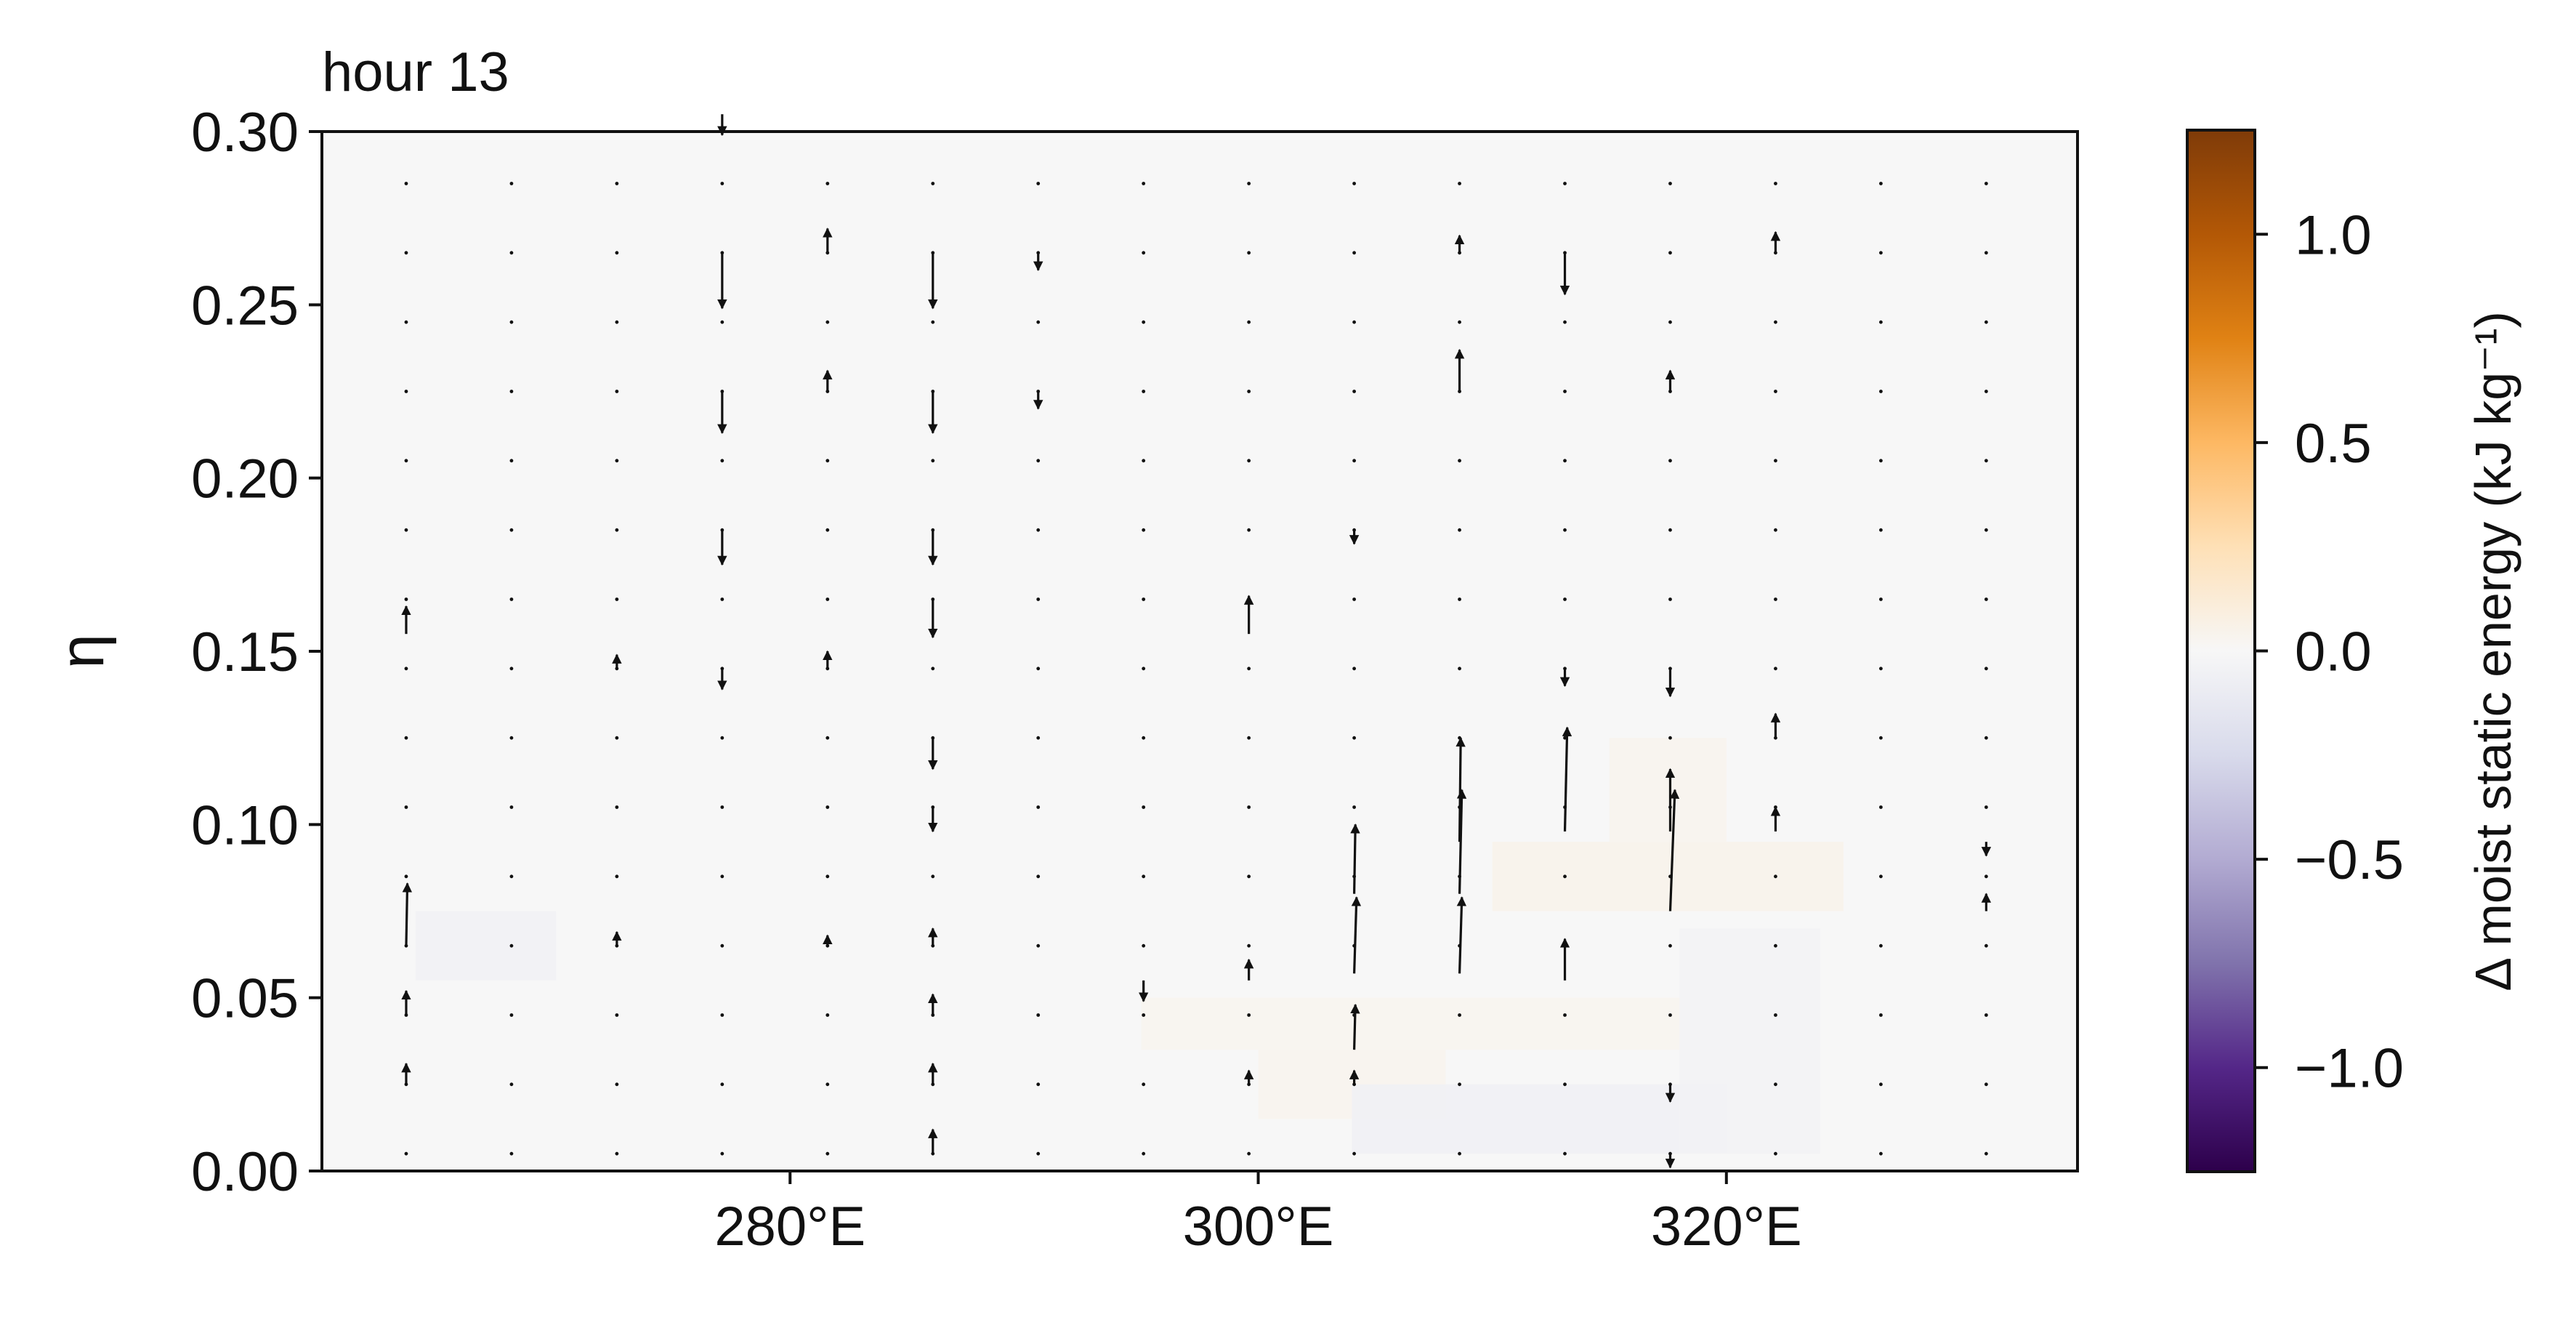 The image size is (2576, 1320). What do you see at coordinates (1539, 1119) in the screenshot?
I see `field-cell` at bounding box center [1539, 1119].